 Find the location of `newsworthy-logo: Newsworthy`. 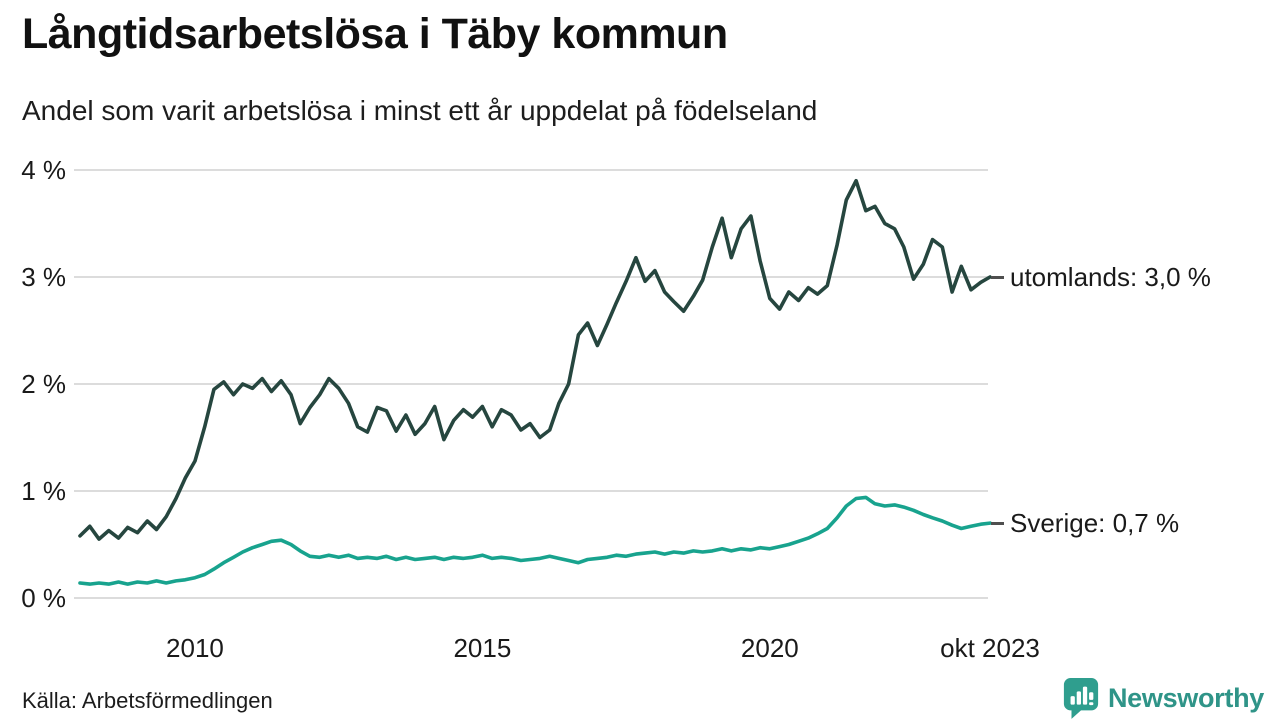

newsworthy-logo: Newsworthy is located at coordinates (1163, 698).